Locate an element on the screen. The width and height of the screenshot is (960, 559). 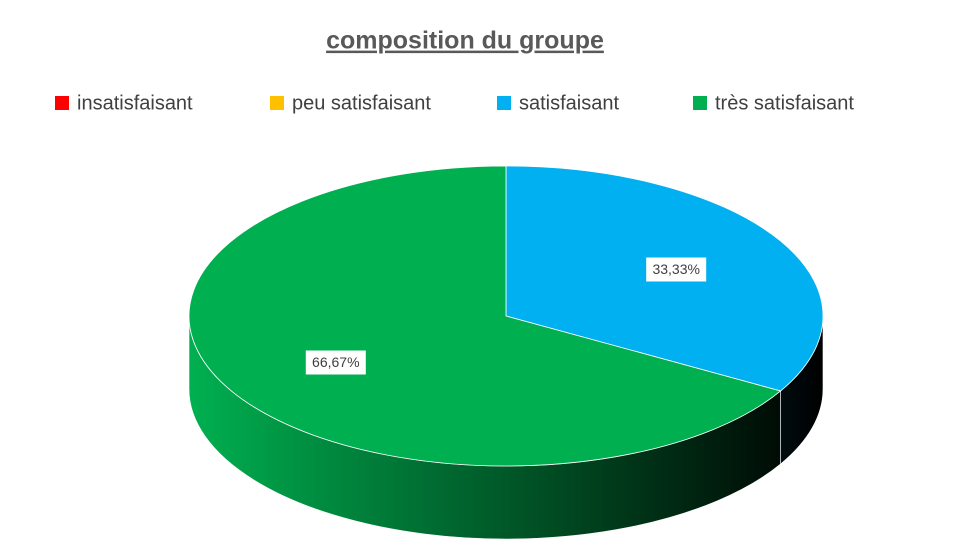
legend-label: peu satisfaisant is located at coordinates (361, 103).